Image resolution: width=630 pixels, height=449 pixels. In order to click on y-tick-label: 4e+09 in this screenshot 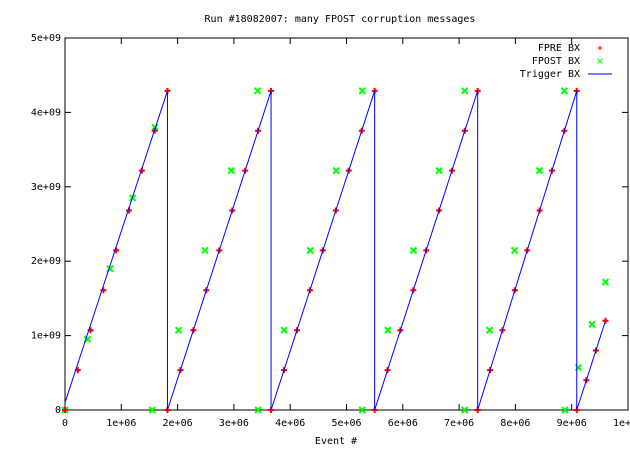, I will do `click(46, 112)`.